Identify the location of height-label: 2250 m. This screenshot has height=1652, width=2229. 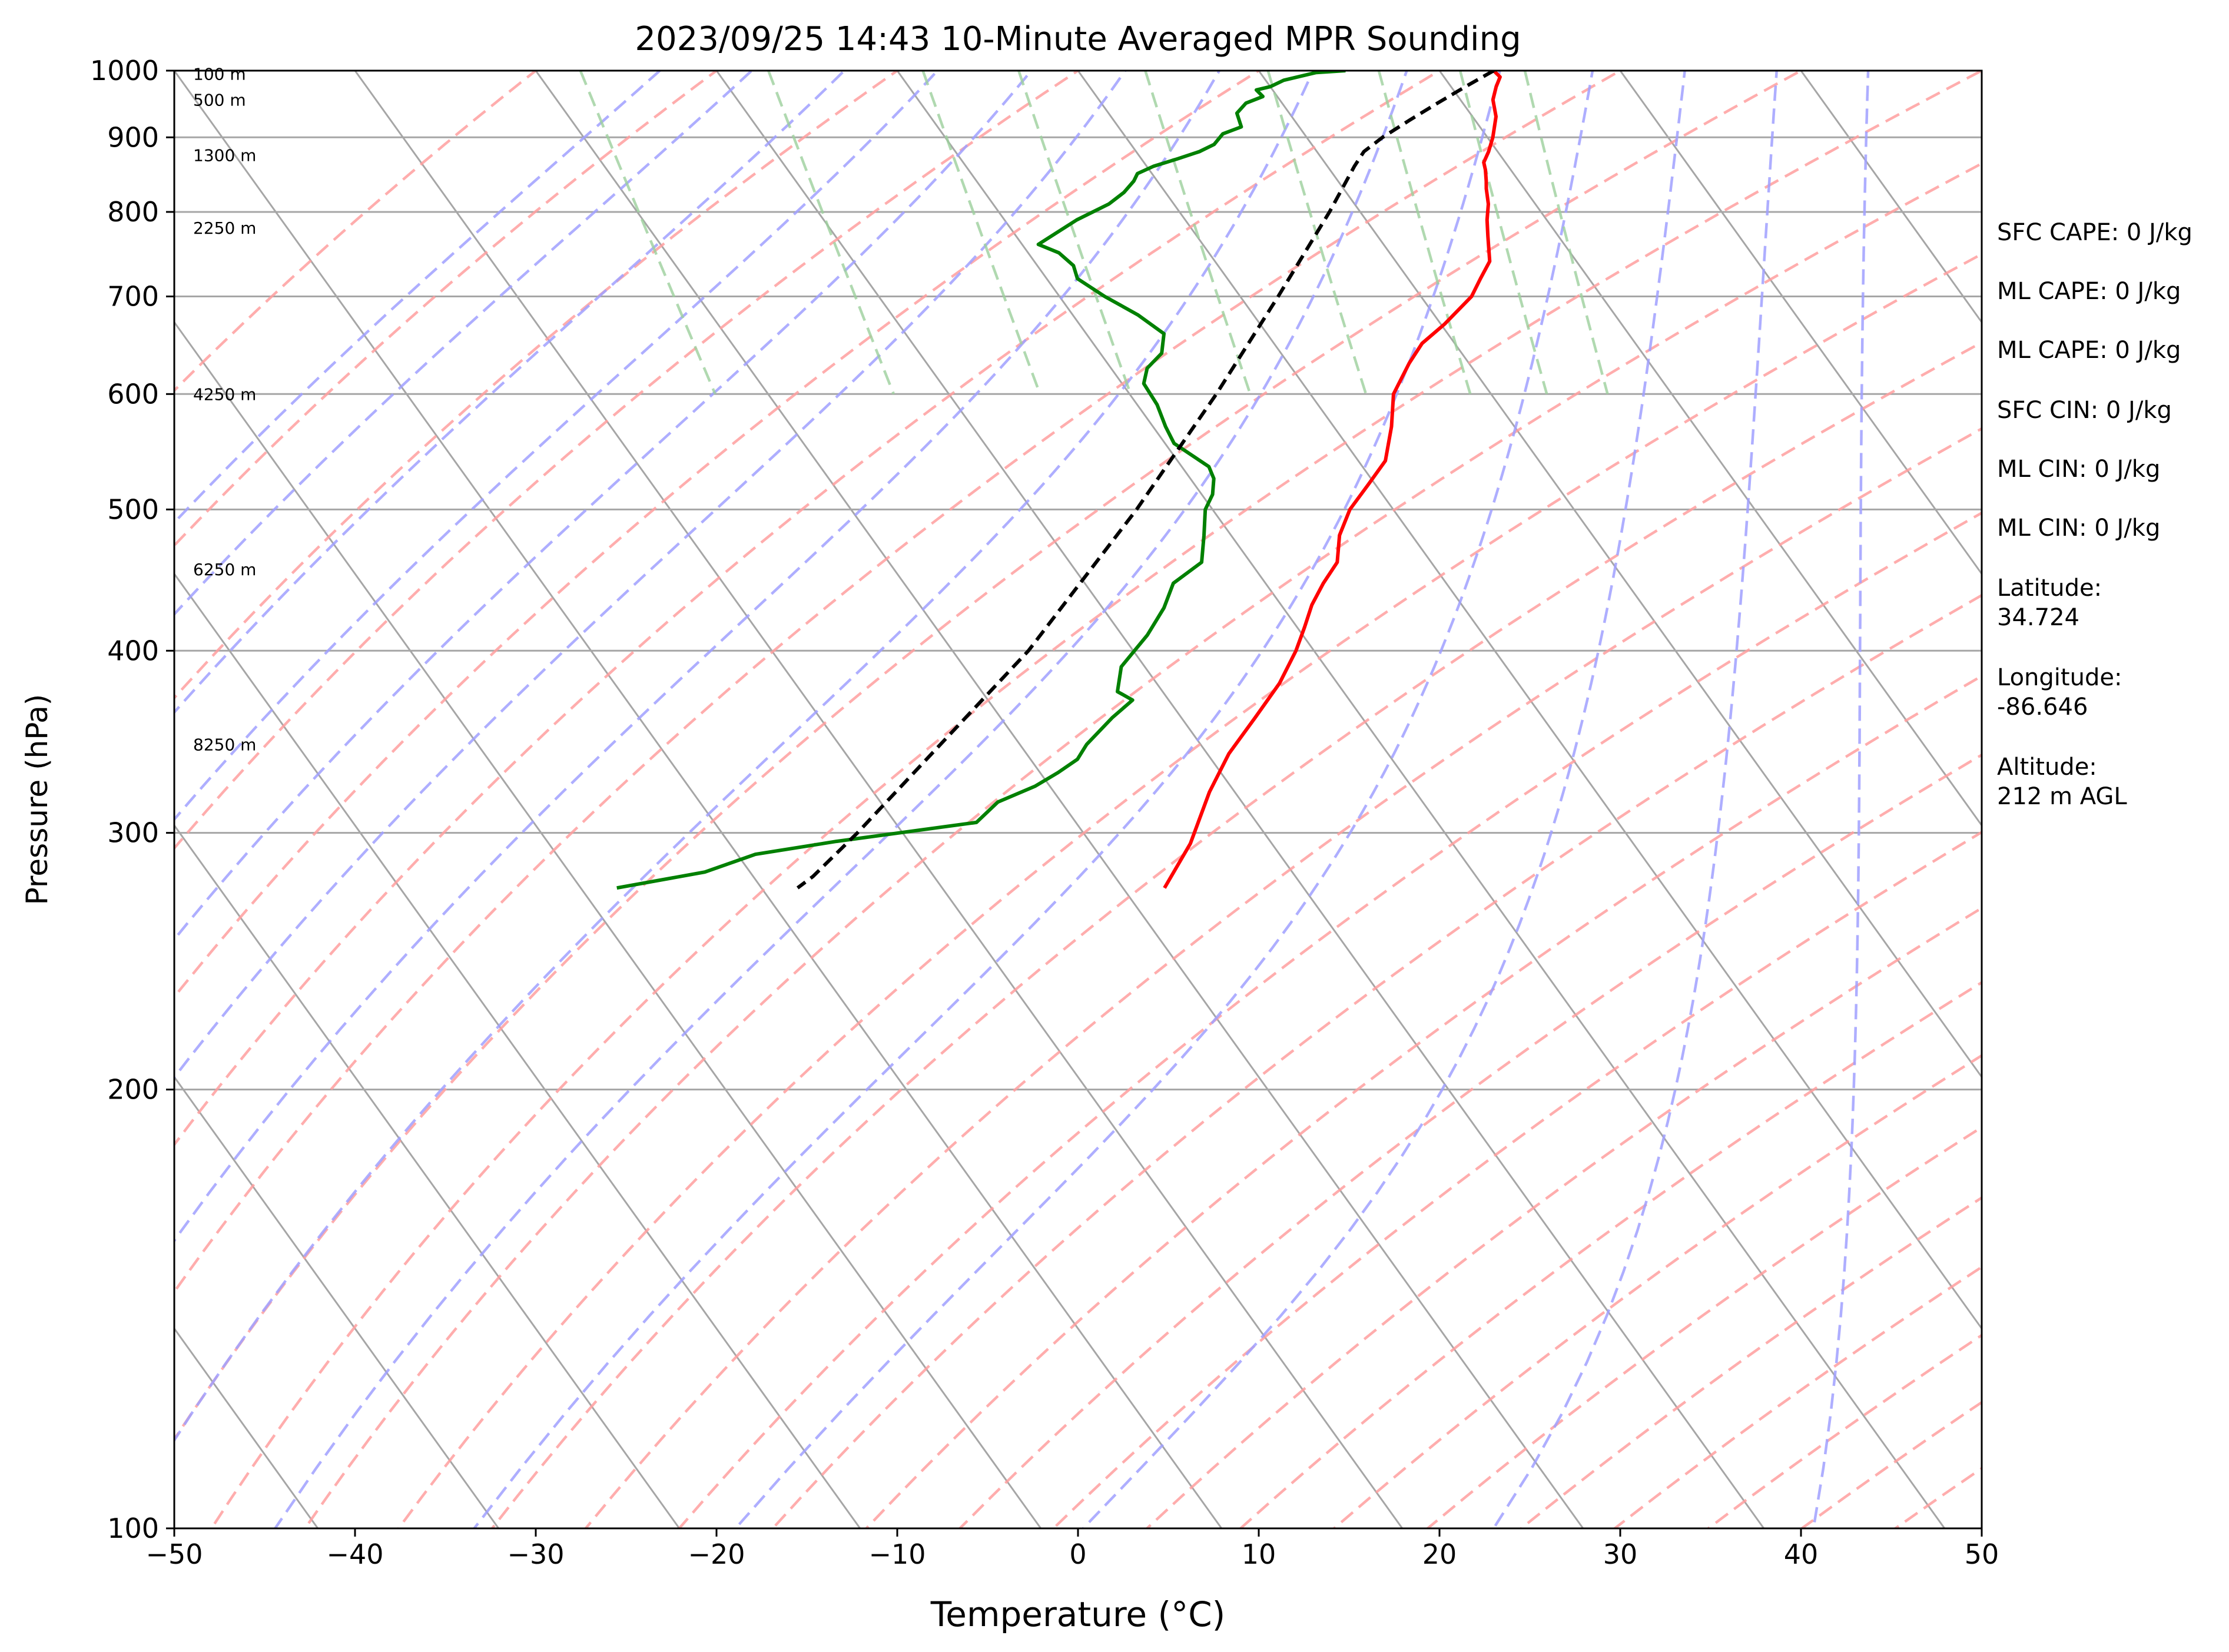
(224, 228).